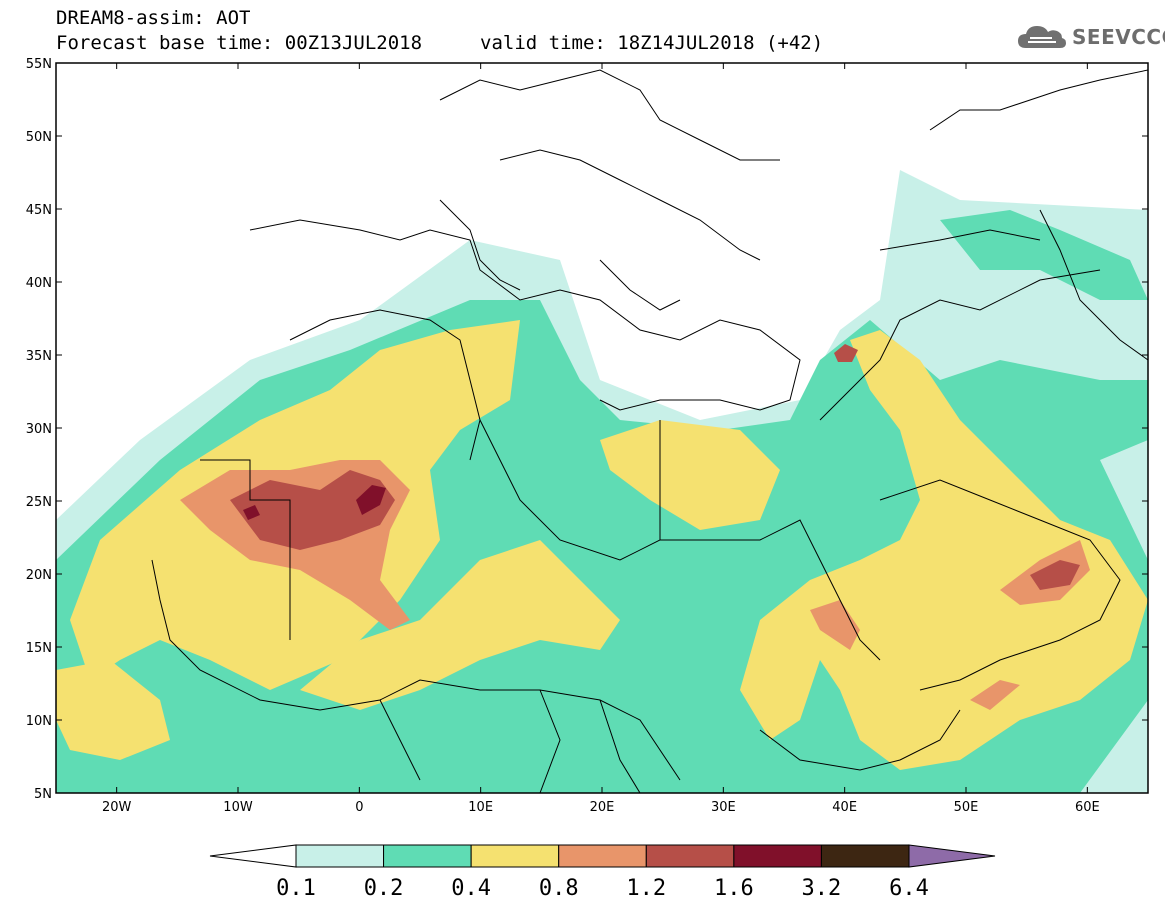 The image size is (1165, 905). Describe the element at coordinates (822, 888) in the screenshot. I see `colorbar-label: 3.2` at that location.